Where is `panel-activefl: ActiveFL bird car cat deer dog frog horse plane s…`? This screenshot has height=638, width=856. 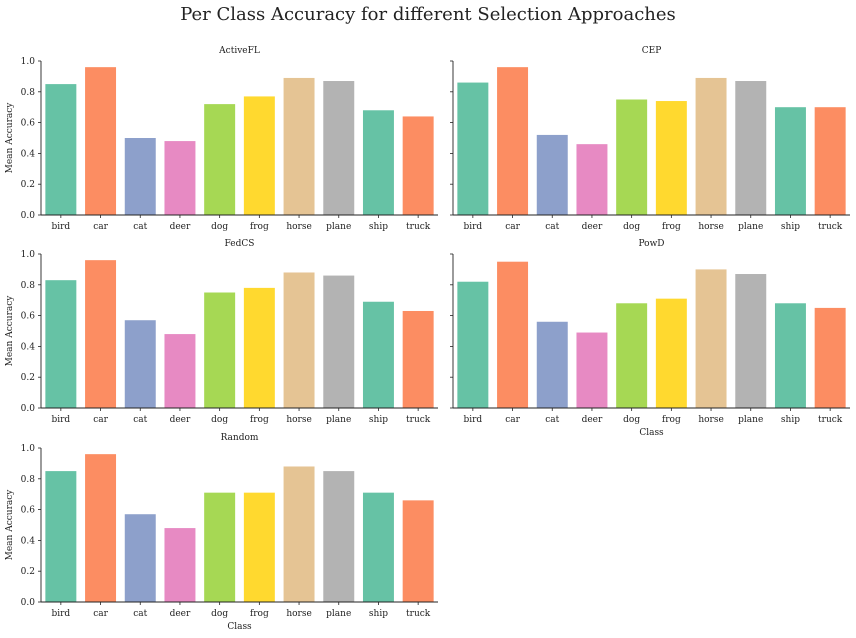 panel-activefl: ActiveFL bird car cat deer dog frog horse plane s… is located at coordinates (221, 139).